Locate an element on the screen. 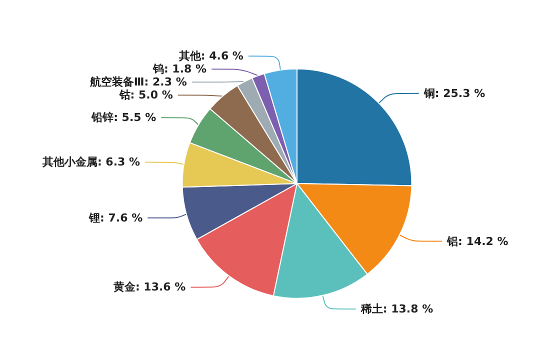  slice-label: 黄金: 13.6 % is located at coordinates (149, 287).